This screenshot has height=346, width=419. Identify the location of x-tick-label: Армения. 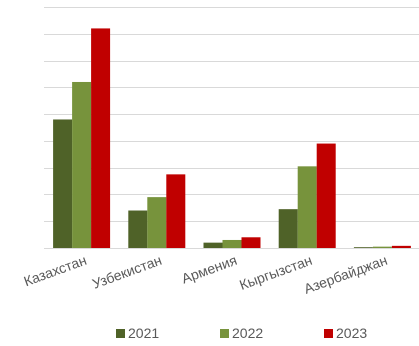
(209, 269).